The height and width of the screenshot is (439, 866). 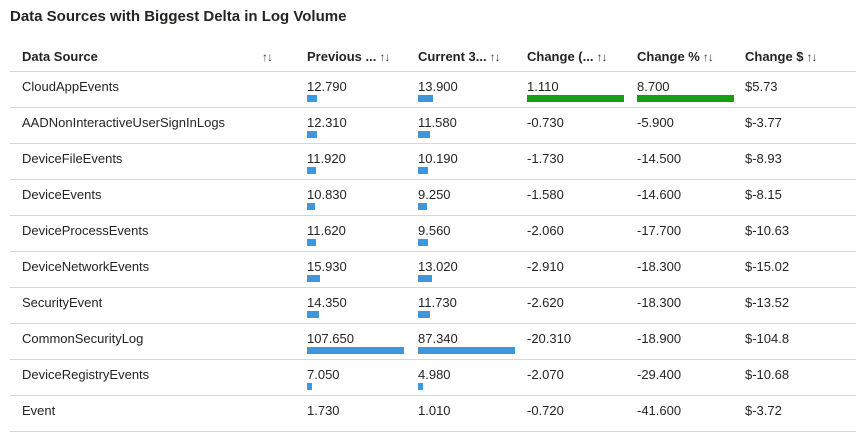 I want to click on cell-change_pct: -29.400, so click(x=691, y=377).